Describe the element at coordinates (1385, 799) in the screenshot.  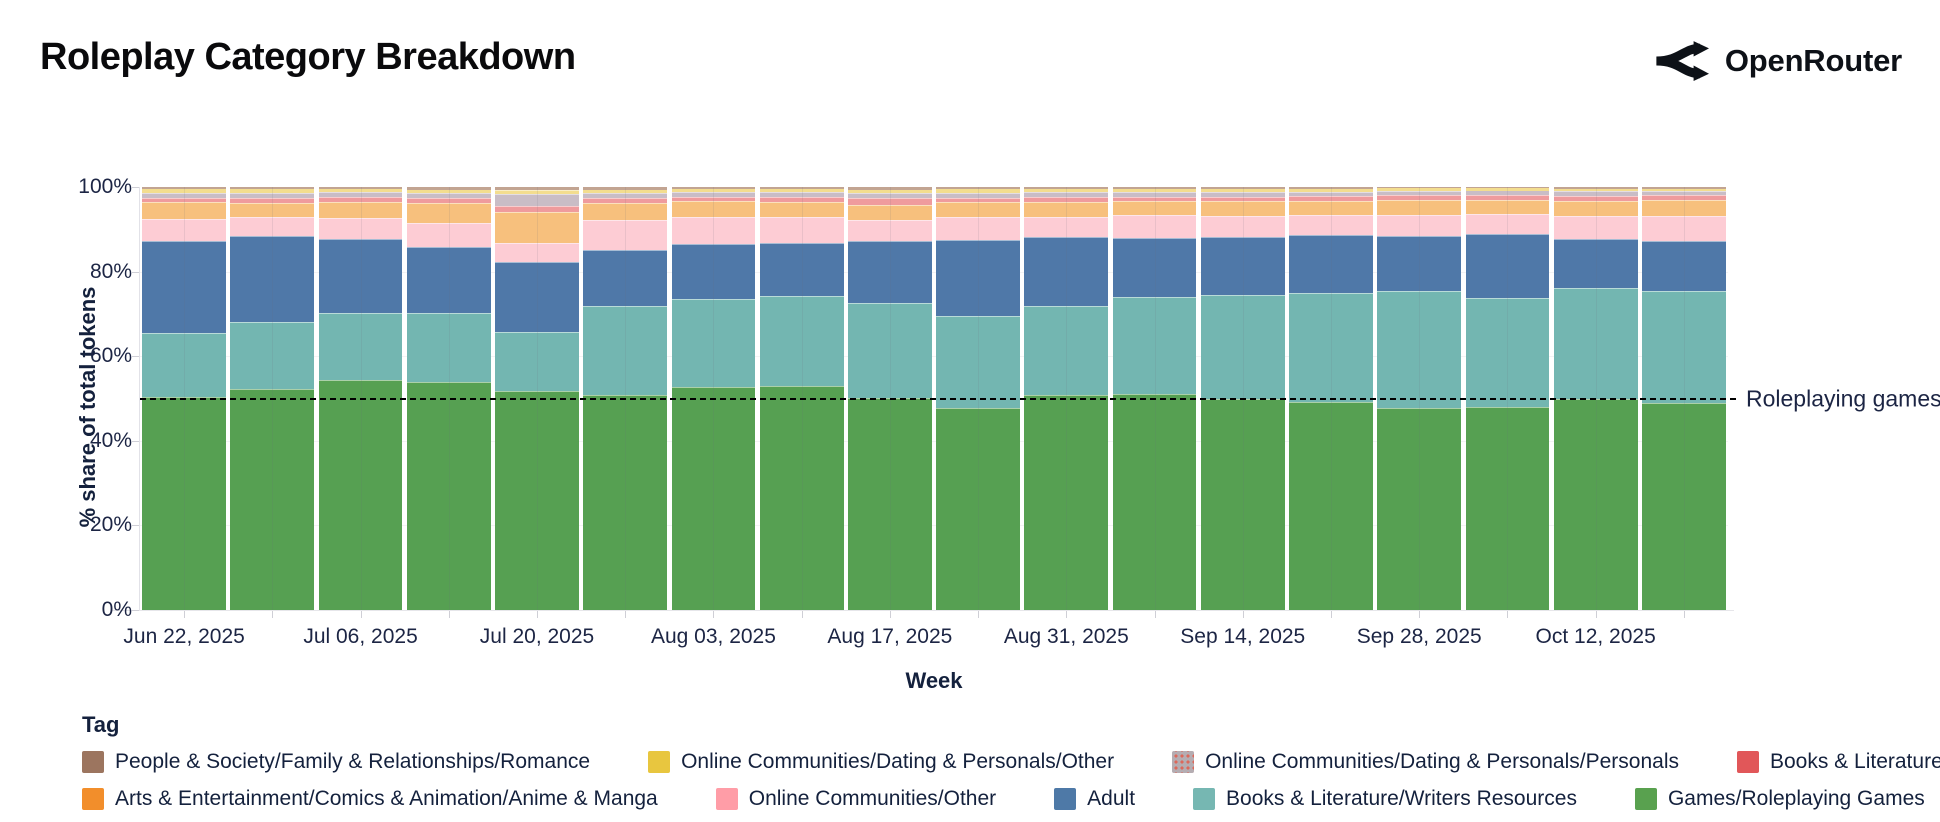
I see `legend-item: Books & Literature/Writers Resources` at that location.